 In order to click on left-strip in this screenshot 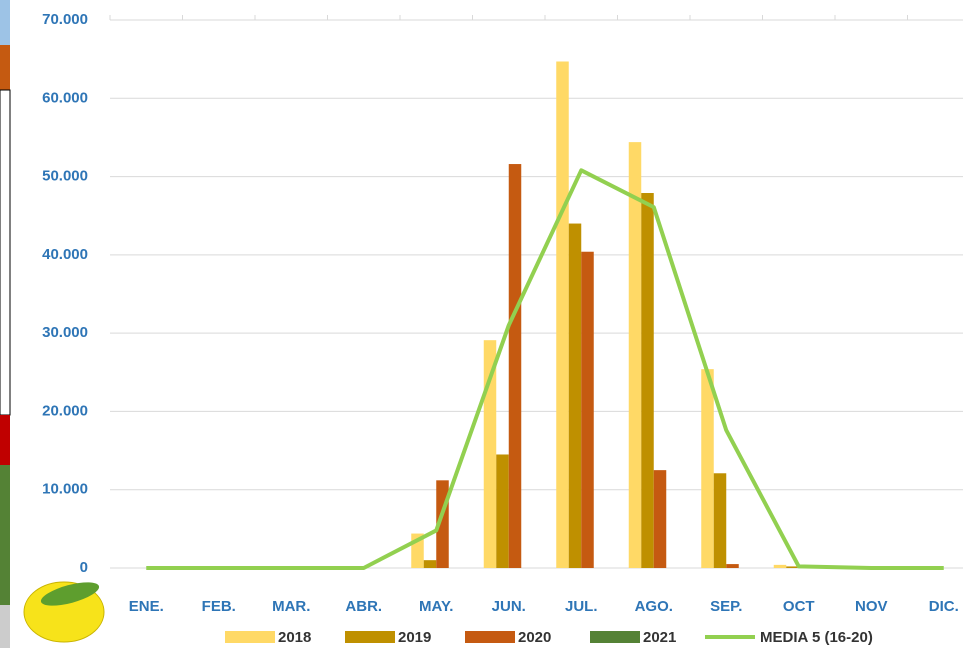, I will do `click(5, 324)`.